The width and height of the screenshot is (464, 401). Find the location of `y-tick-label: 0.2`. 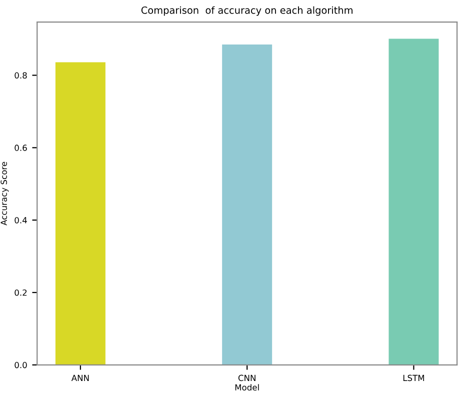

y-tick-label: 0.2 is located at coordinates (20, 292).